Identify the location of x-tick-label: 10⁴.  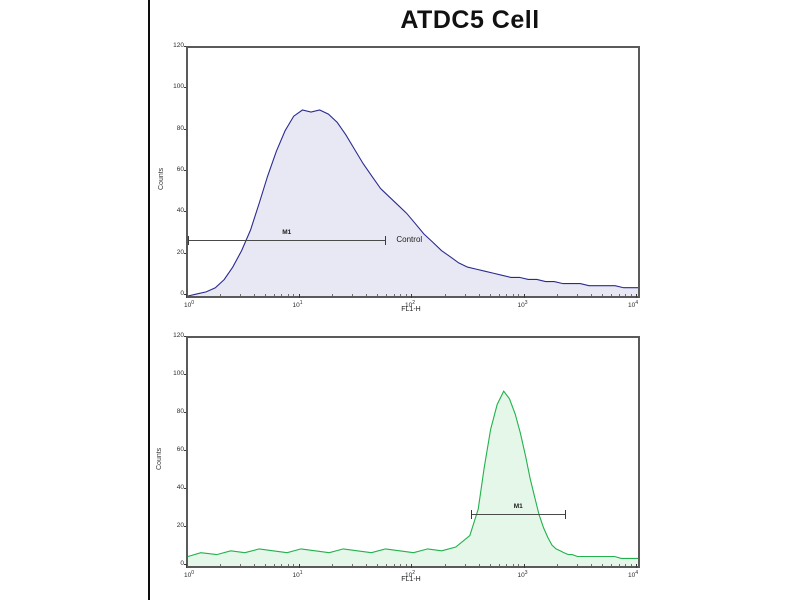
(633, 305).